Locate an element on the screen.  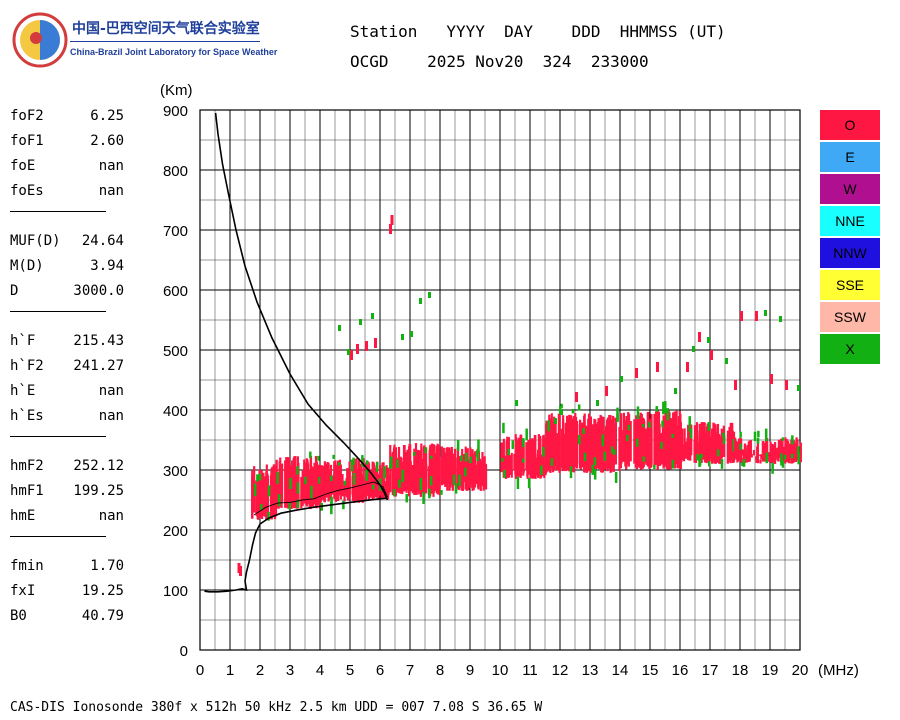
y-tick-label: 0 is located at coordinates (184, 651).